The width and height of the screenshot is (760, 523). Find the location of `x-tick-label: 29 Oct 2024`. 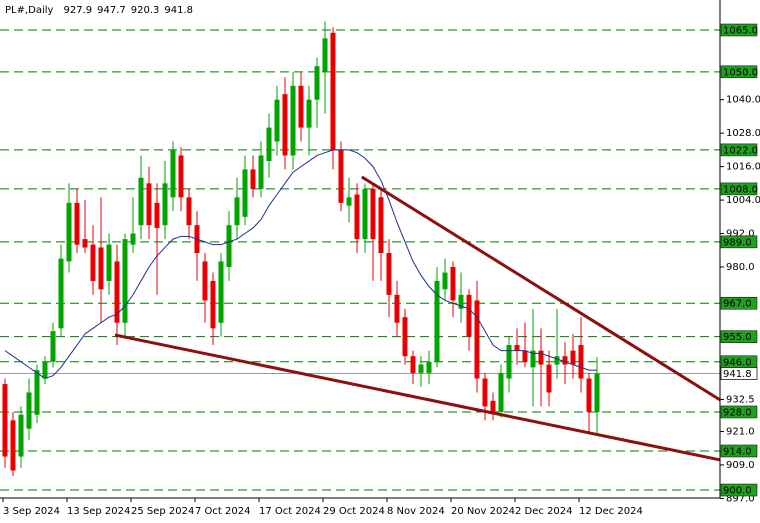

x-tick-label: 29 Oct 2024 is located at coordinates (354, 511).